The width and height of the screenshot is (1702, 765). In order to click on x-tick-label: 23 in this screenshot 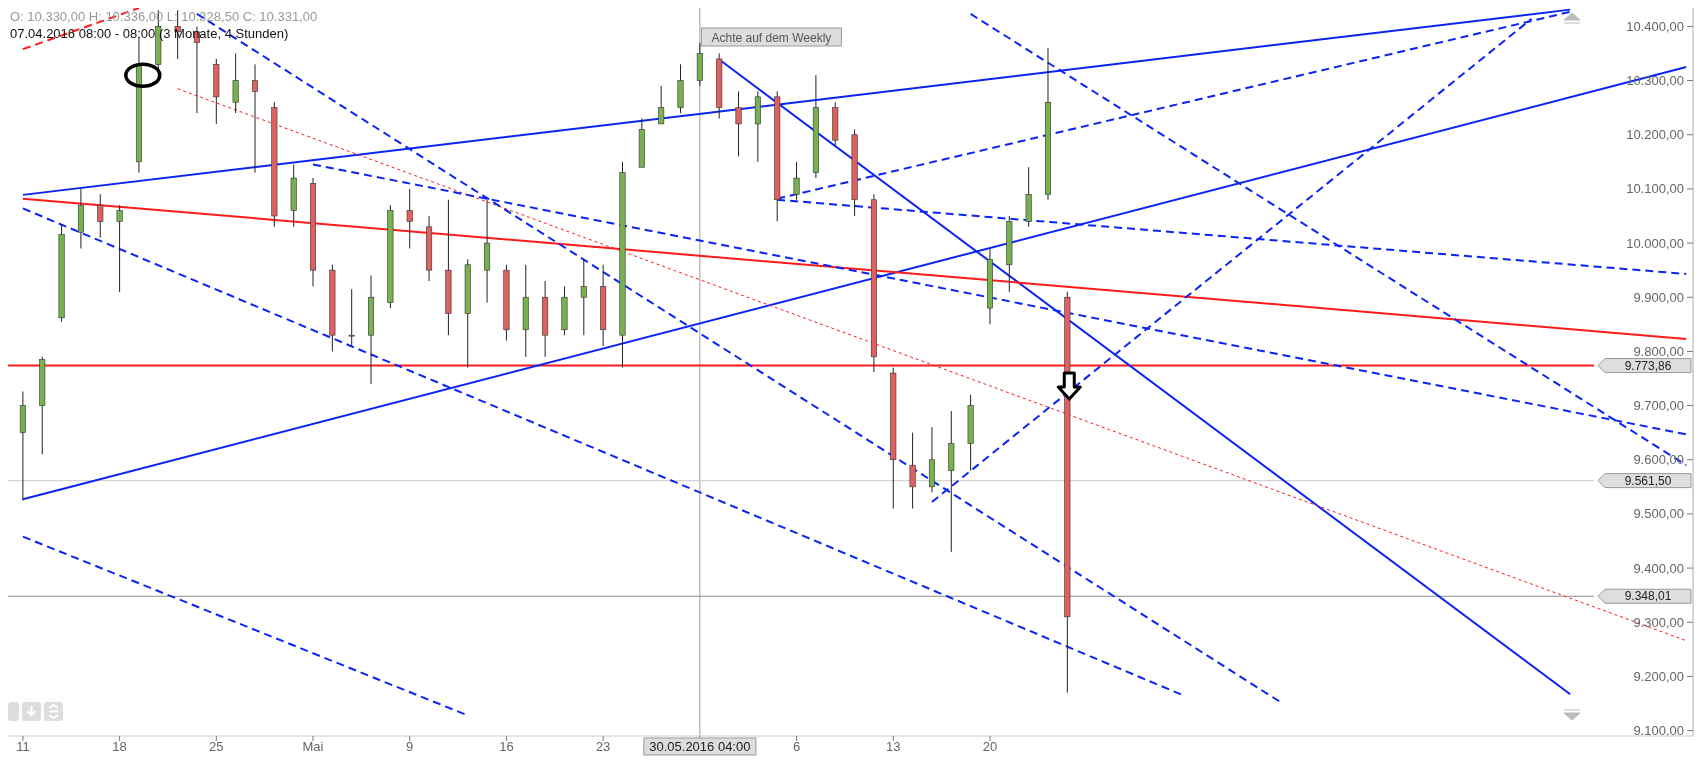, I will do `click(603, 746)`.